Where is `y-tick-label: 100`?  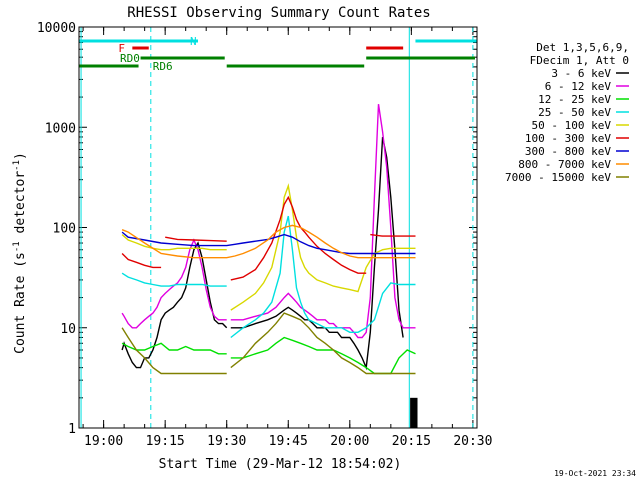
y-tick-label: 100 is located at coordinates (64, 229).